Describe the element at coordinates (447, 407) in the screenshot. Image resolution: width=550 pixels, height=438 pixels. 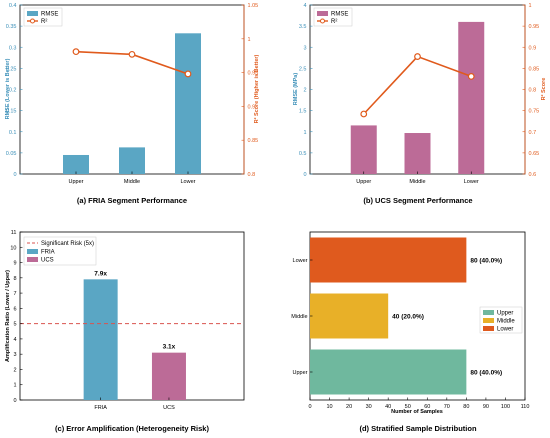
I see `x-tick-label: 70` at that location.